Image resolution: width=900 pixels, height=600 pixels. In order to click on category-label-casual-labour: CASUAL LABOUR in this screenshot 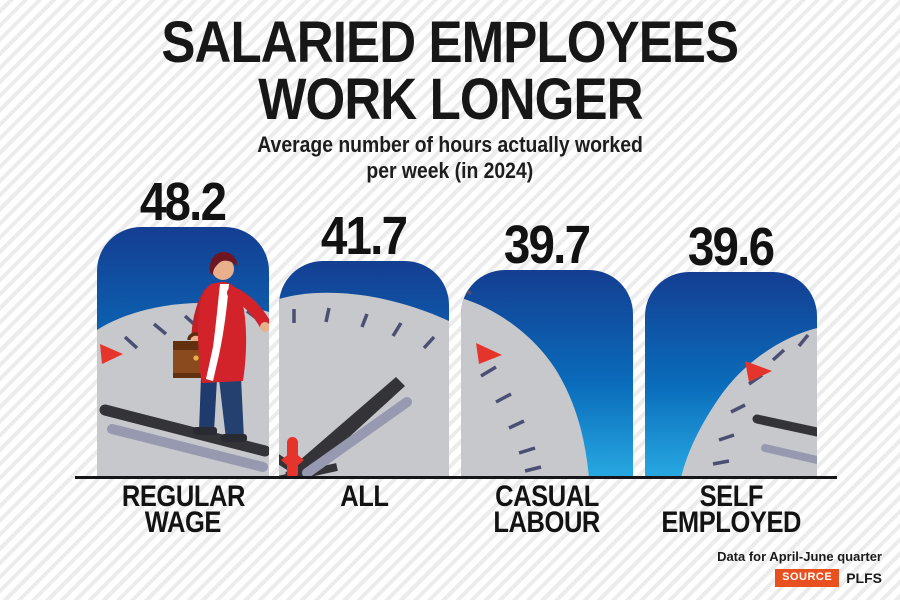, I will do `click(547, 509)`.